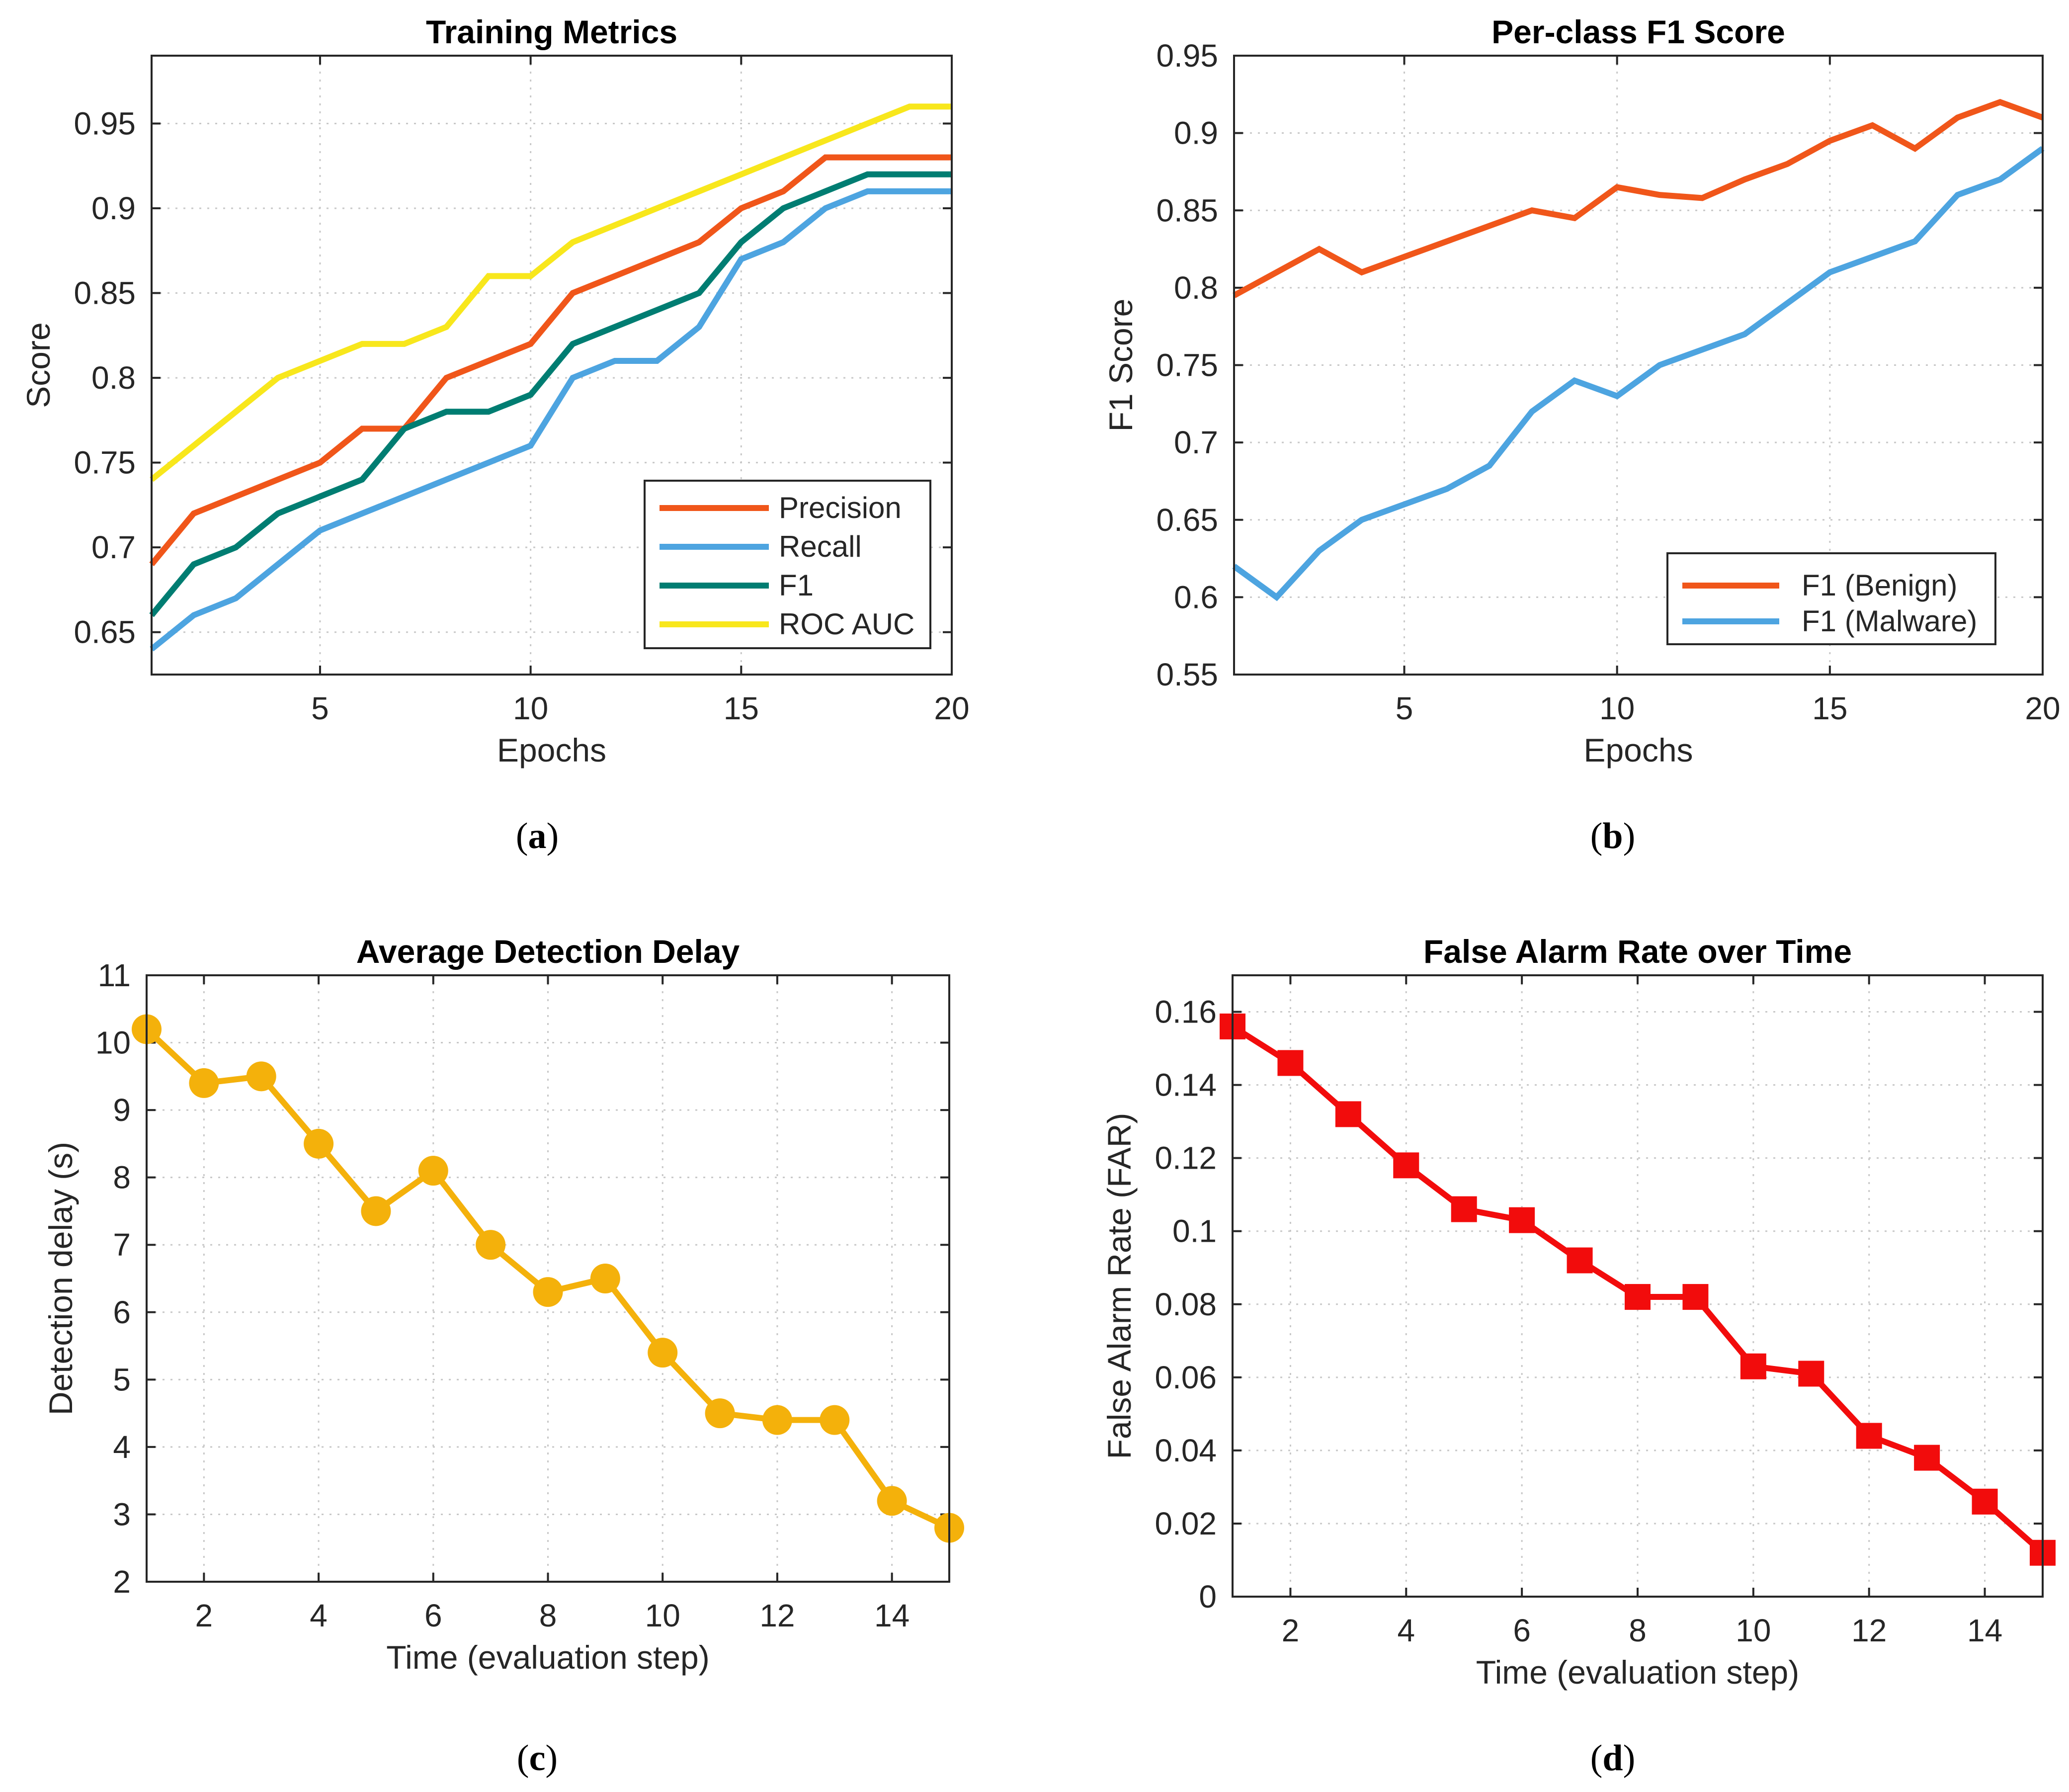 This screenshot has height=1792, width=2069. What do you see at coordinates (1637, 951) in the screenshot?
I see `chart-title: False Alarm Rate over Time` at bounding box center [1637, 951].